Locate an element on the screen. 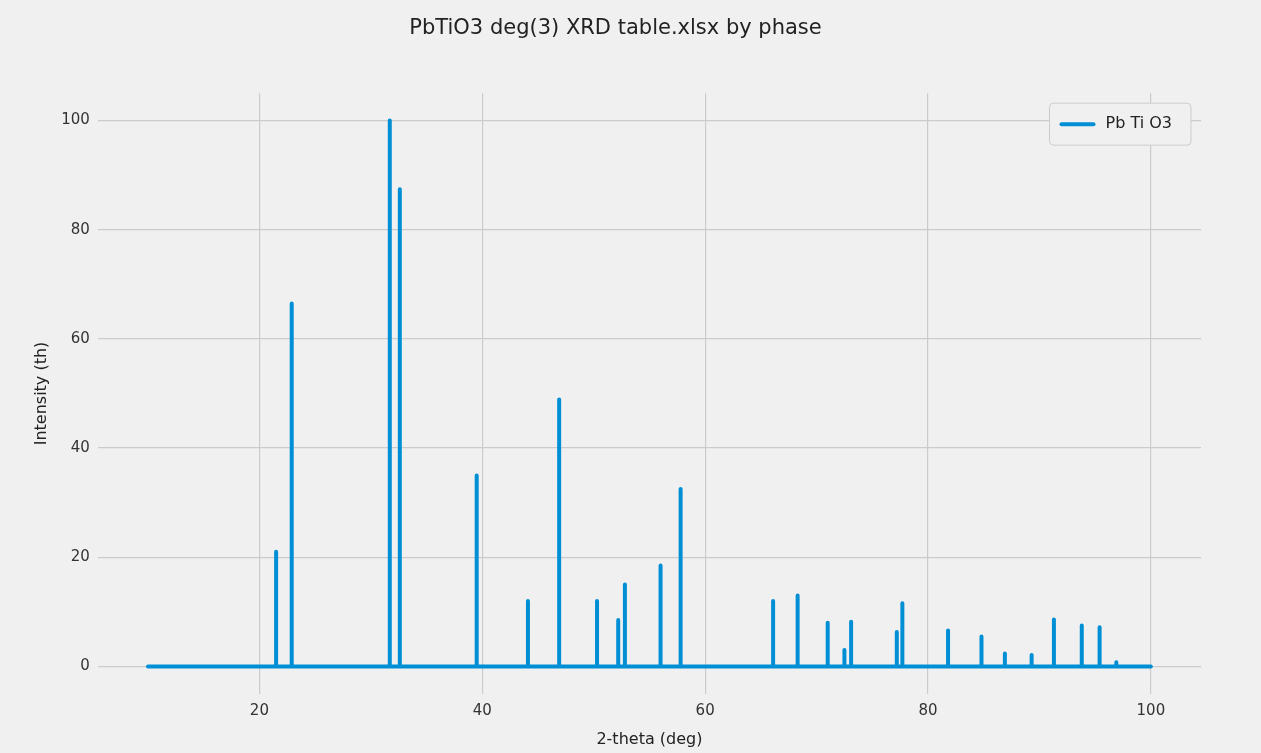 Image resolution: width=1261 pixels, height=753 pixels. x-axis-title: 2-theta (deg) is located at coordinates (649, 738).